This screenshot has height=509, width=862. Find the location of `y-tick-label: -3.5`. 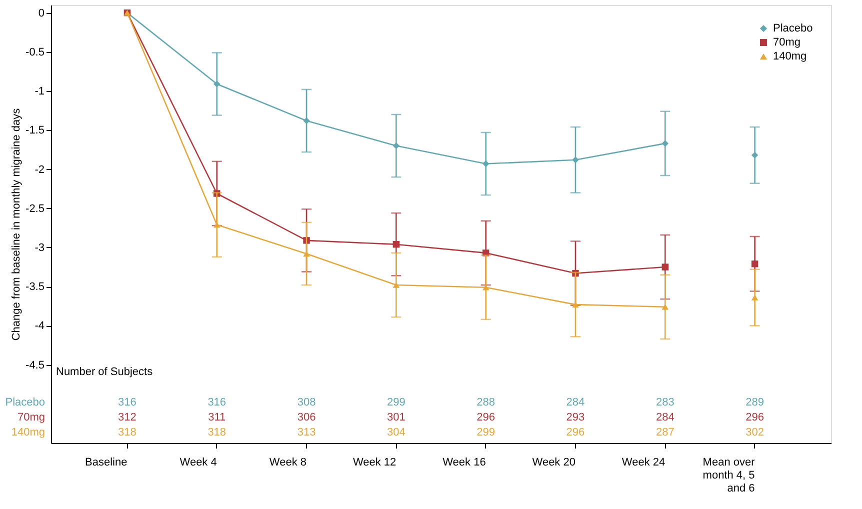

y-tick-label: -3.5 is located at coordinates (35, 287).